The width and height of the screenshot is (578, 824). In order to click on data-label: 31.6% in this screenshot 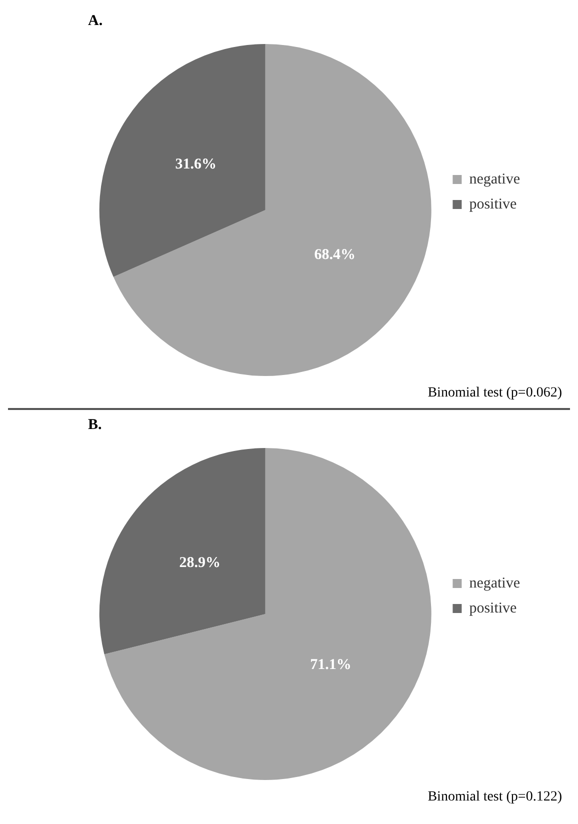, I will do `click(195, 164)`.